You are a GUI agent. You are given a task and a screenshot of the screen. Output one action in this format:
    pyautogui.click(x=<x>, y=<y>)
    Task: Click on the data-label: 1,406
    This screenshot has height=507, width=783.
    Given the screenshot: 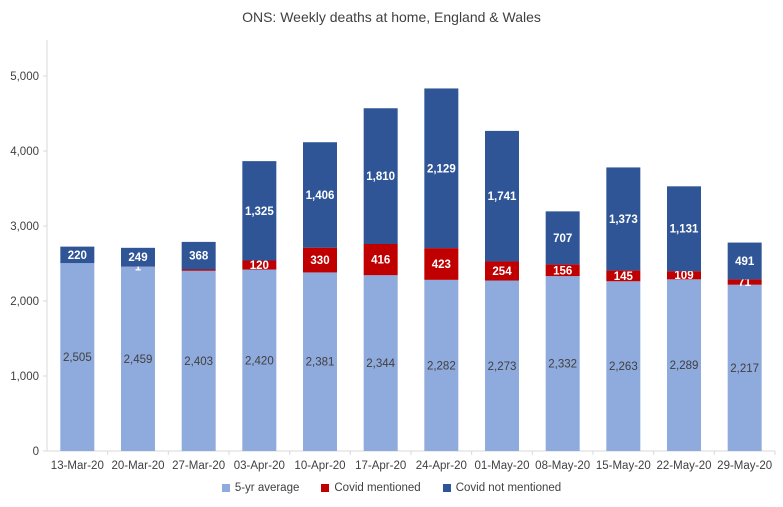 What is the action you would take?
    pyautogui.click(x=320, y=196)
    